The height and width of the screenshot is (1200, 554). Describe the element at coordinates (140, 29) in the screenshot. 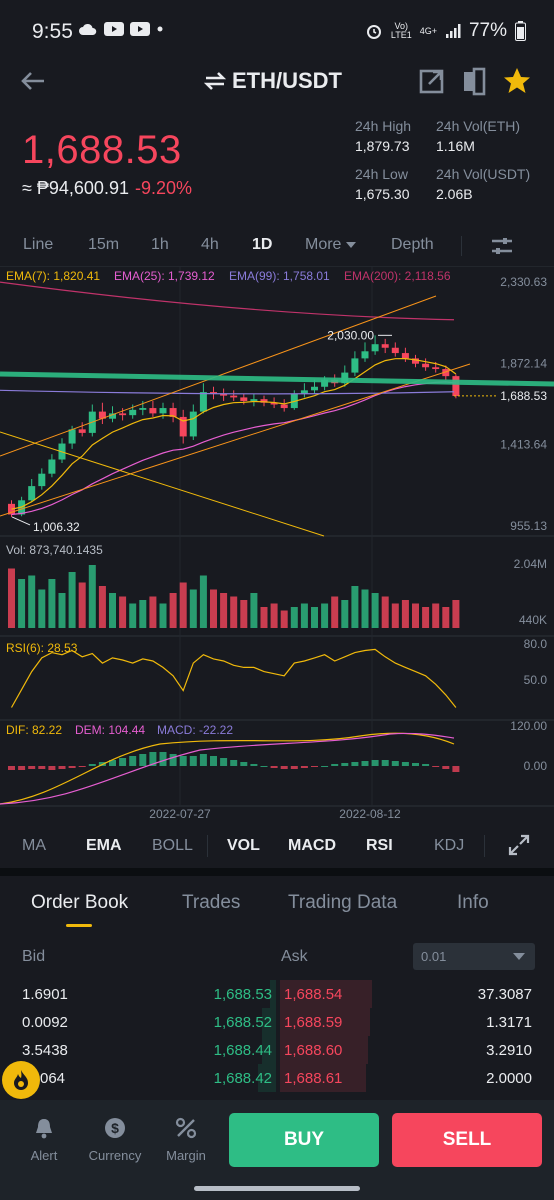

I see `youtube-icon` at that location.